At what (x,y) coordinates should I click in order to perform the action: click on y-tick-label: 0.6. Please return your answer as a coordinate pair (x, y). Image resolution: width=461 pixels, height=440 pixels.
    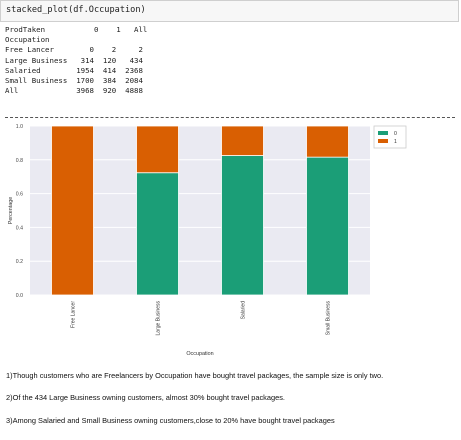
    Looking at the image, I should click on (19, 195).